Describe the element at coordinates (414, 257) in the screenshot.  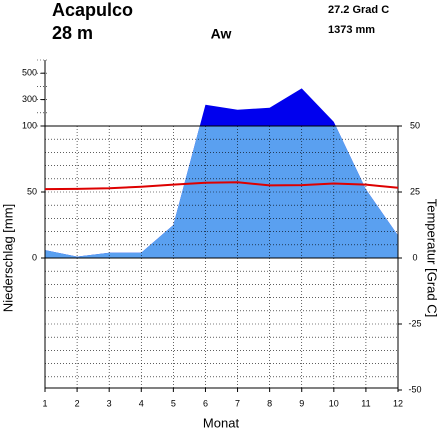
I see `y2-tick-label: 0` at that location.